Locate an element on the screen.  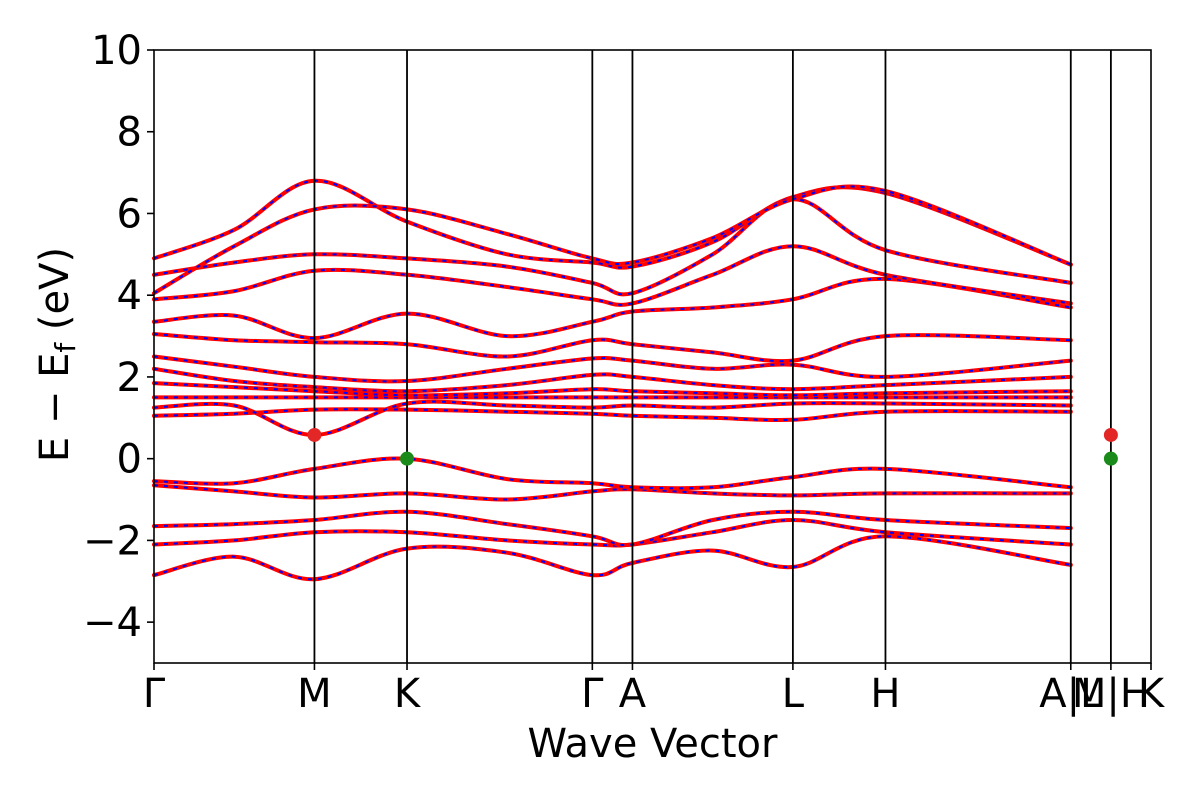
y-tick-label: 4 is located at coordinates (129, 296).